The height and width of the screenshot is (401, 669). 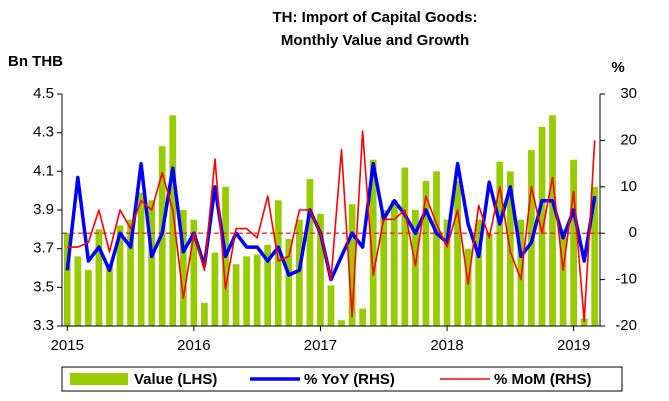 What do you see at coordinates (43, 248) in the screenshot?
I see `y-tick-label: 3.7` at bounding box center [43, 248].